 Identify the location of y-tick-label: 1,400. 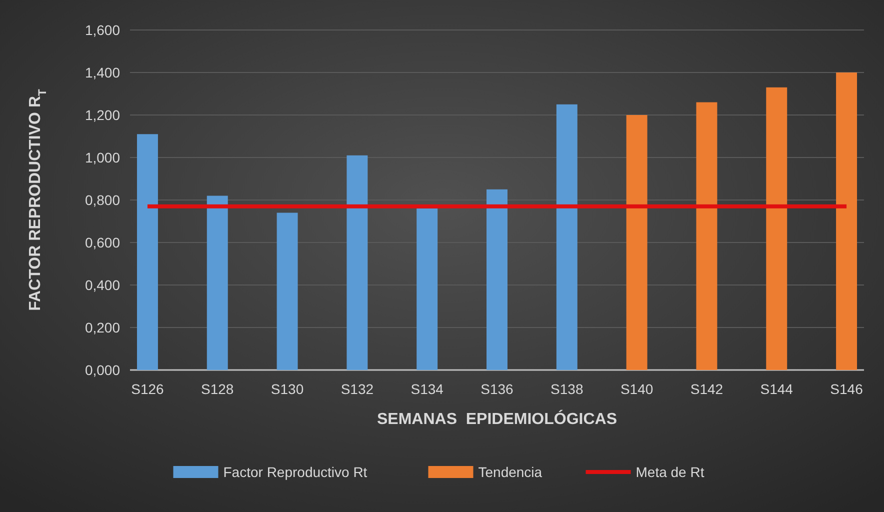
(102, 72).